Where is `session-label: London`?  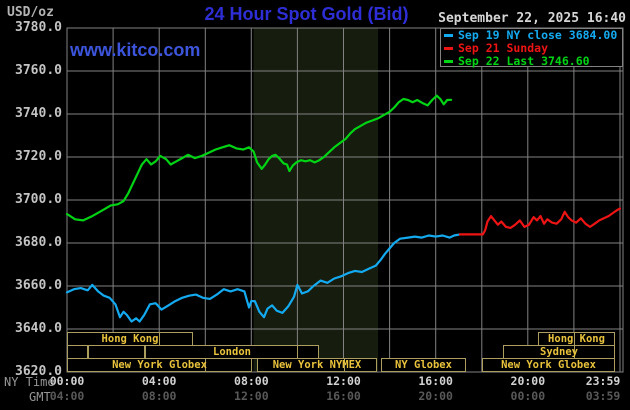
session-label: London is located at coordinates (232, 352).